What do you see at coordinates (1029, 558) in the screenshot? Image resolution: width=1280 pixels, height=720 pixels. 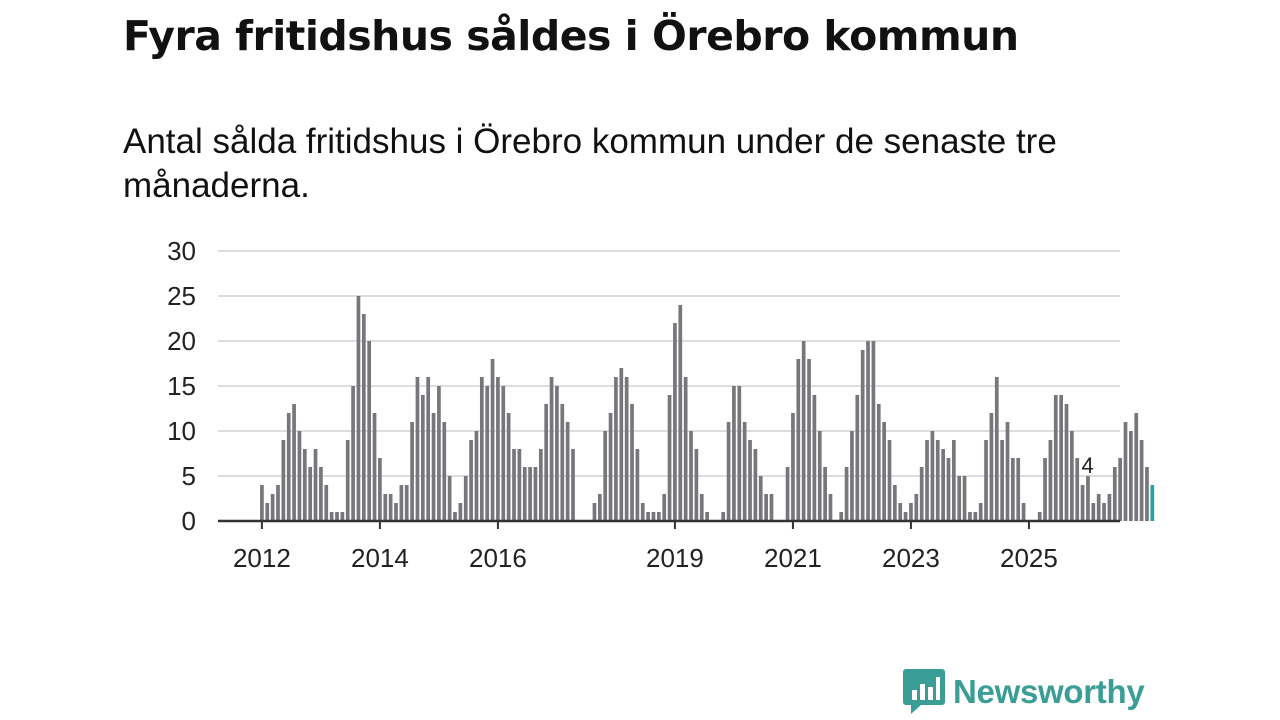 I see `x-tick-label: 2025` at bounding box center [1029, 558].